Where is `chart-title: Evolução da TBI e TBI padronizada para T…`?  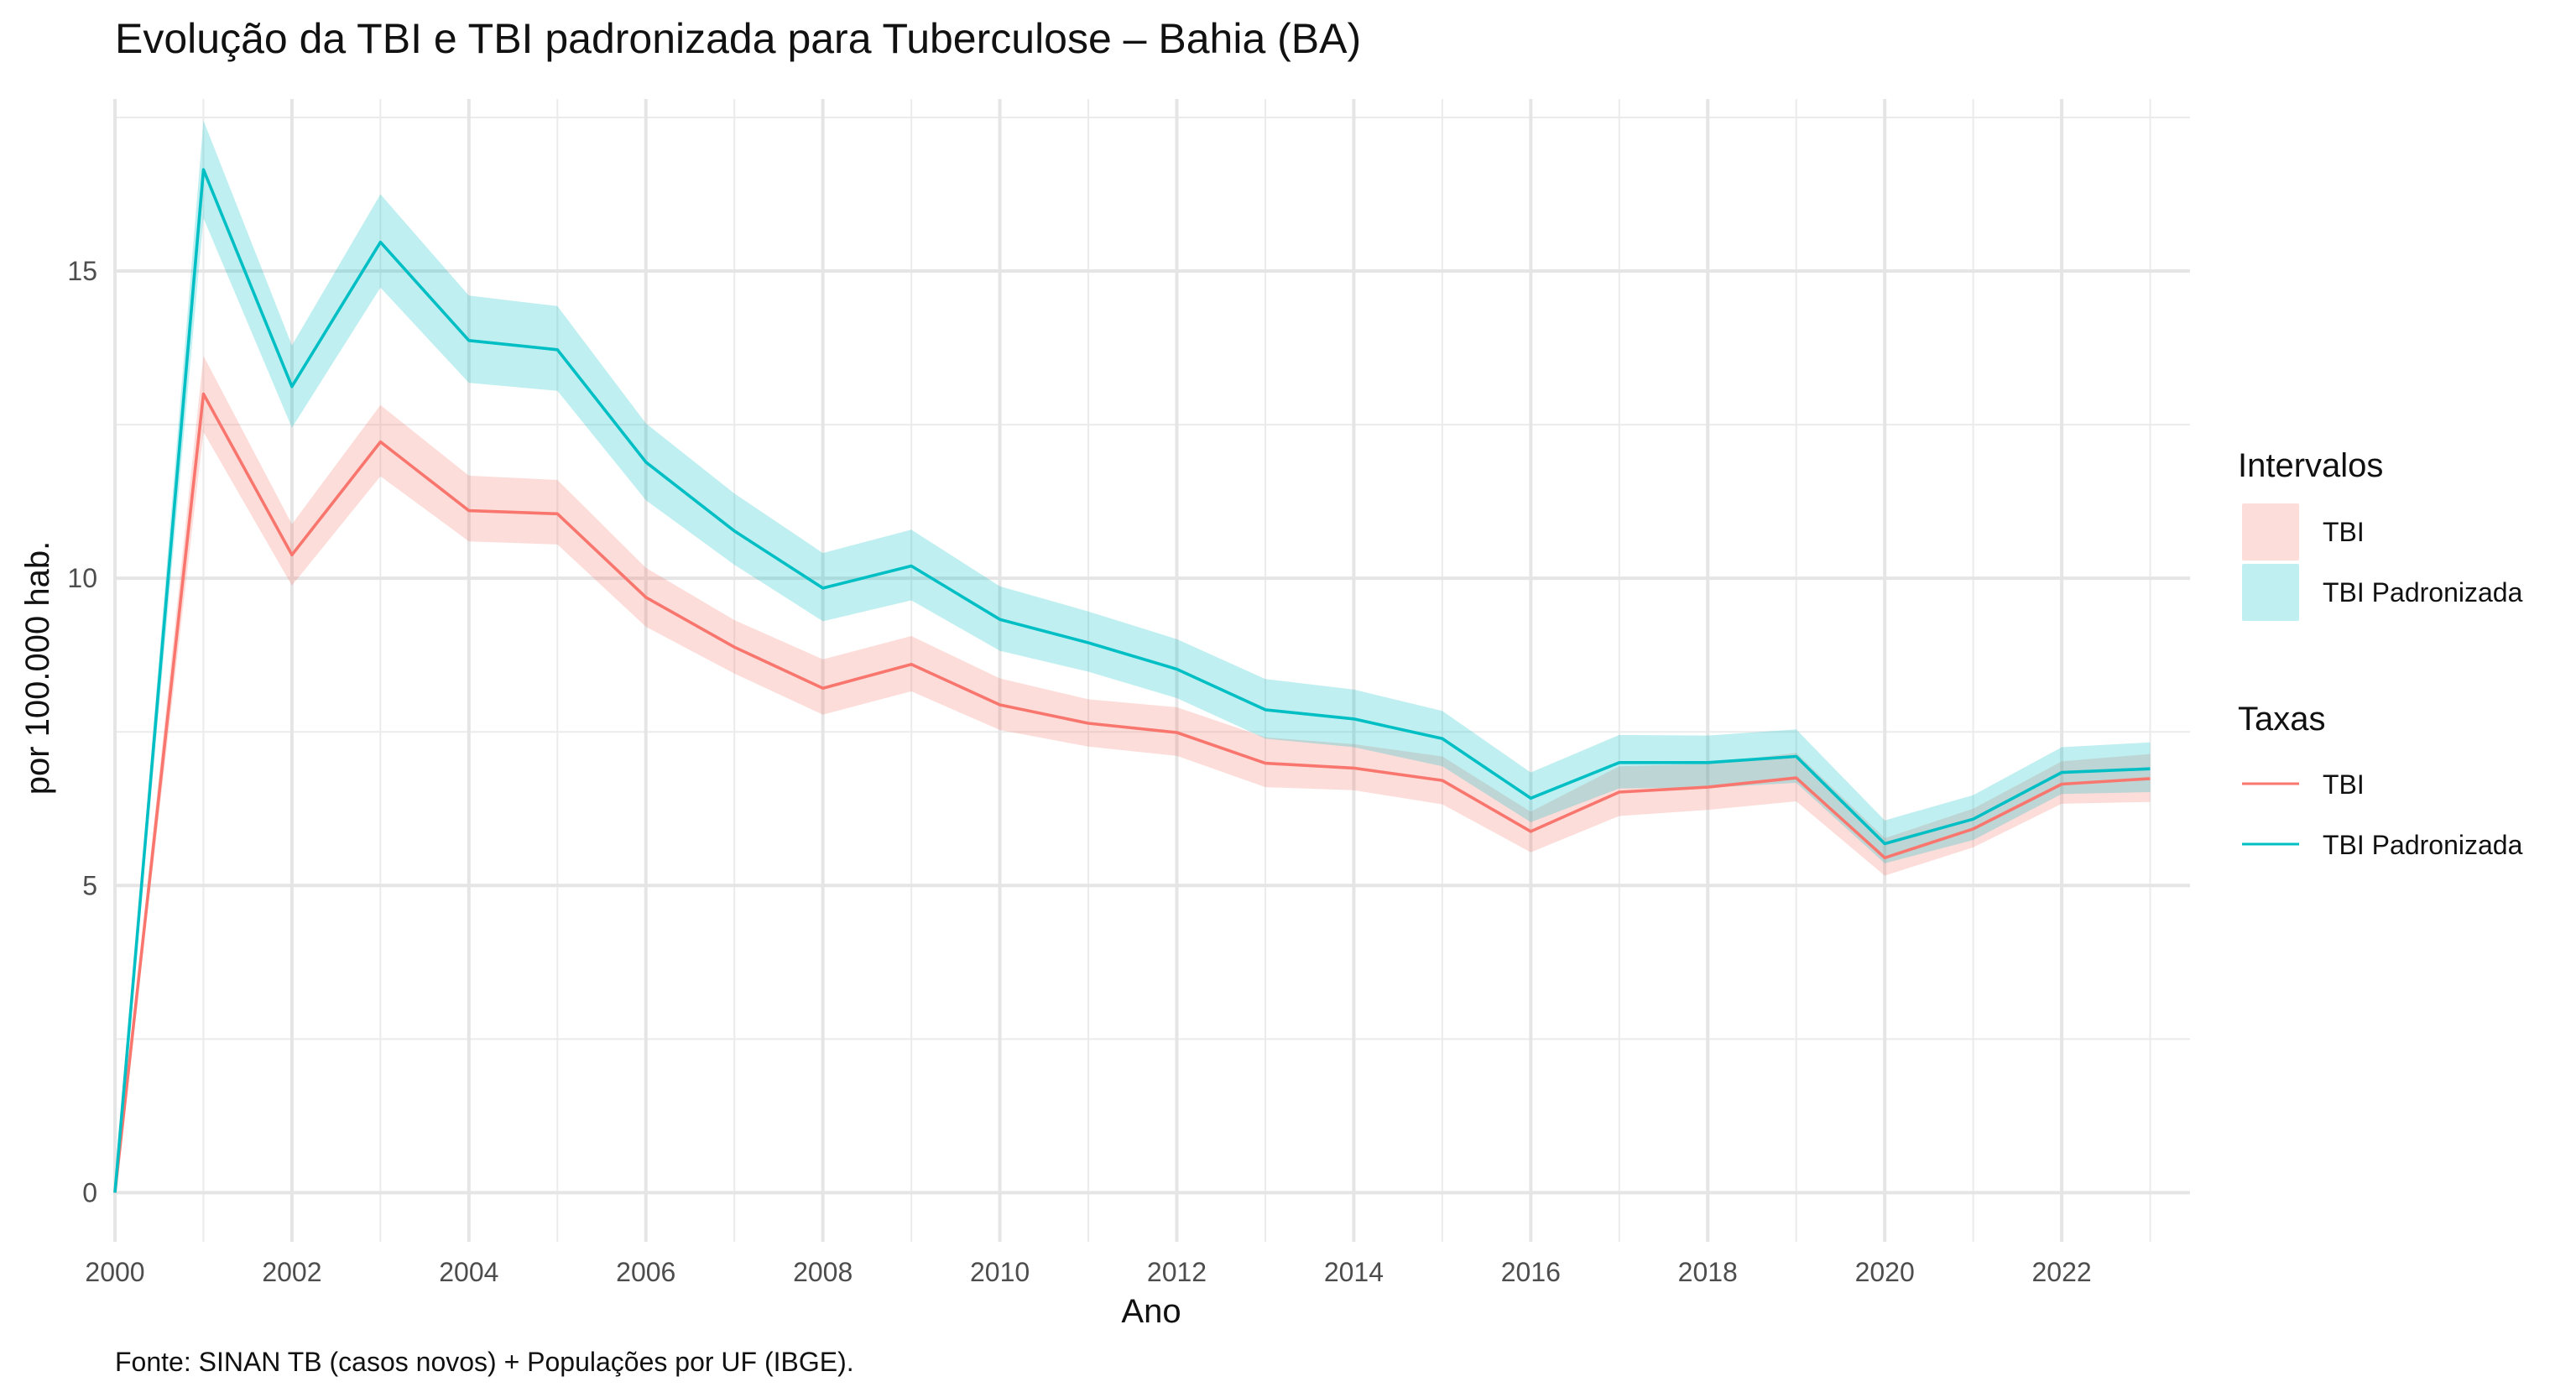
chart-title: Evolução da TBI e TBI padronizada para T… is located at coordinates (738, 38).